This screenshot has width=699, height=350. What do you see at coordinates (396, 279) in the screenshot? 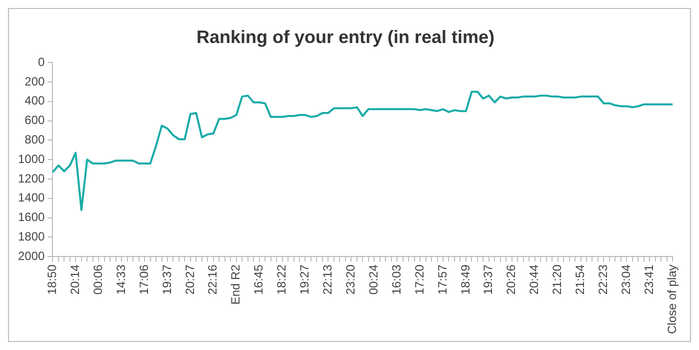
I see `x-tick-label: 16:03` at bounding box center [396, 279].